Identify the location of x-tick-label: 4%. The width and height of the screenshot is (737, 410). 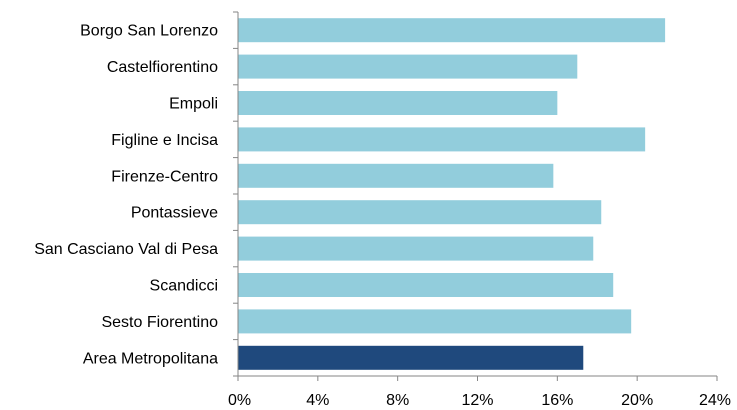
(317, 400).